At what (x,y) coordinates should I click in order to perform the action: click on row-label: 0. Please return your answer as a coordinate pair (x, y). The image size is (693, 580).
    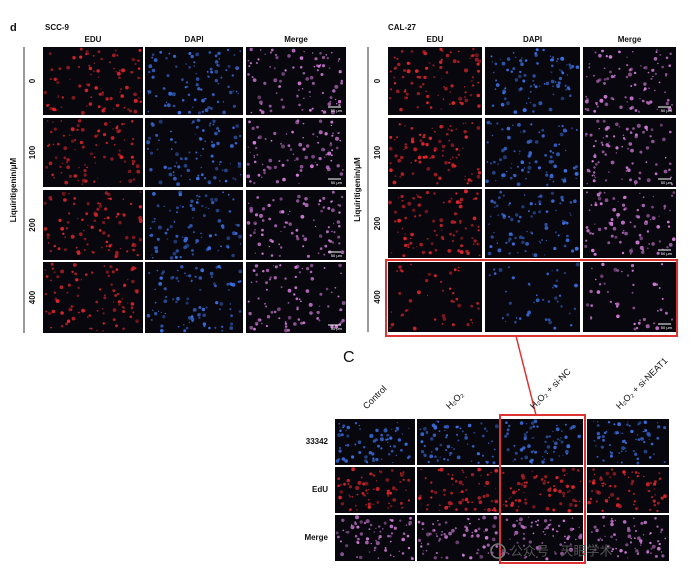
    Looking at the image, I should click on (32, 80).